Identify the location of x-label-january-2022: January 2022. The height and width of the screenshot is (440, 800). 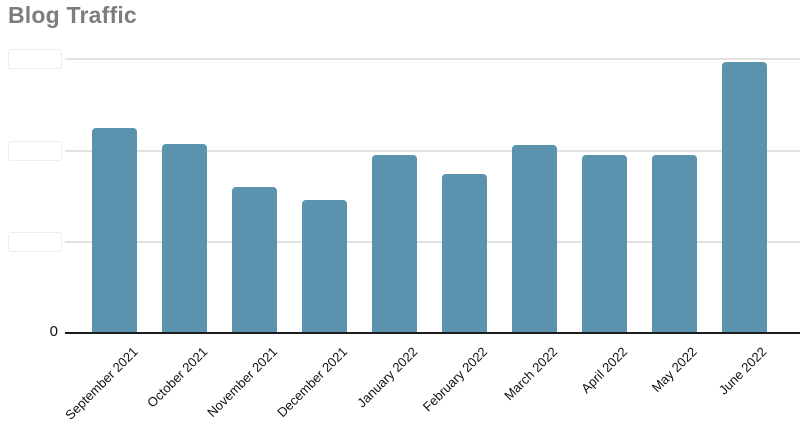
(387, 377).